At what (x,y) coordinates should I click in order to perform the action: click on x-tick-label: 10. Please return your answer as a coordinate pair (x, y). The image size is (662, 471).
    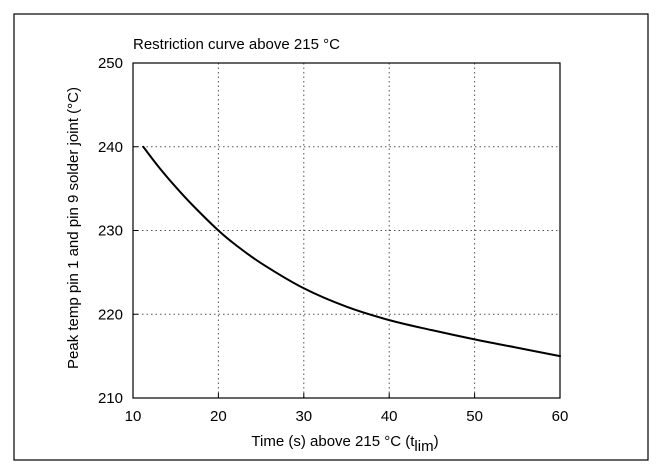
    Looking at the image, I should click on (133, 416).